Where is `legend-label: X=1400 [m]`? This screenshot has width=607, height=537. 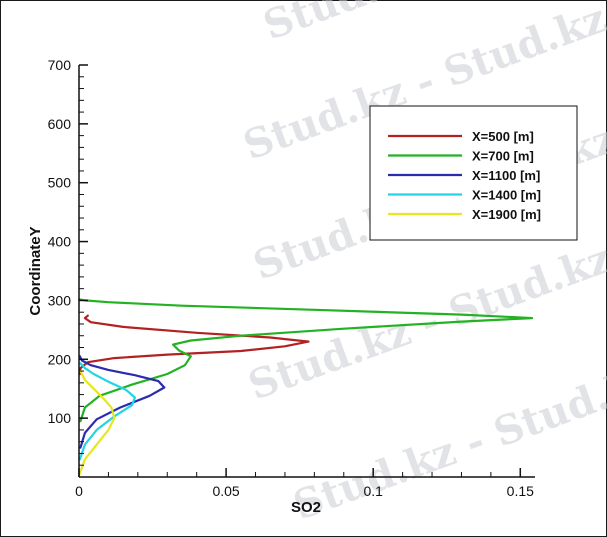 legend-label: X=1400 [m] is located at coordinates (506, 195).